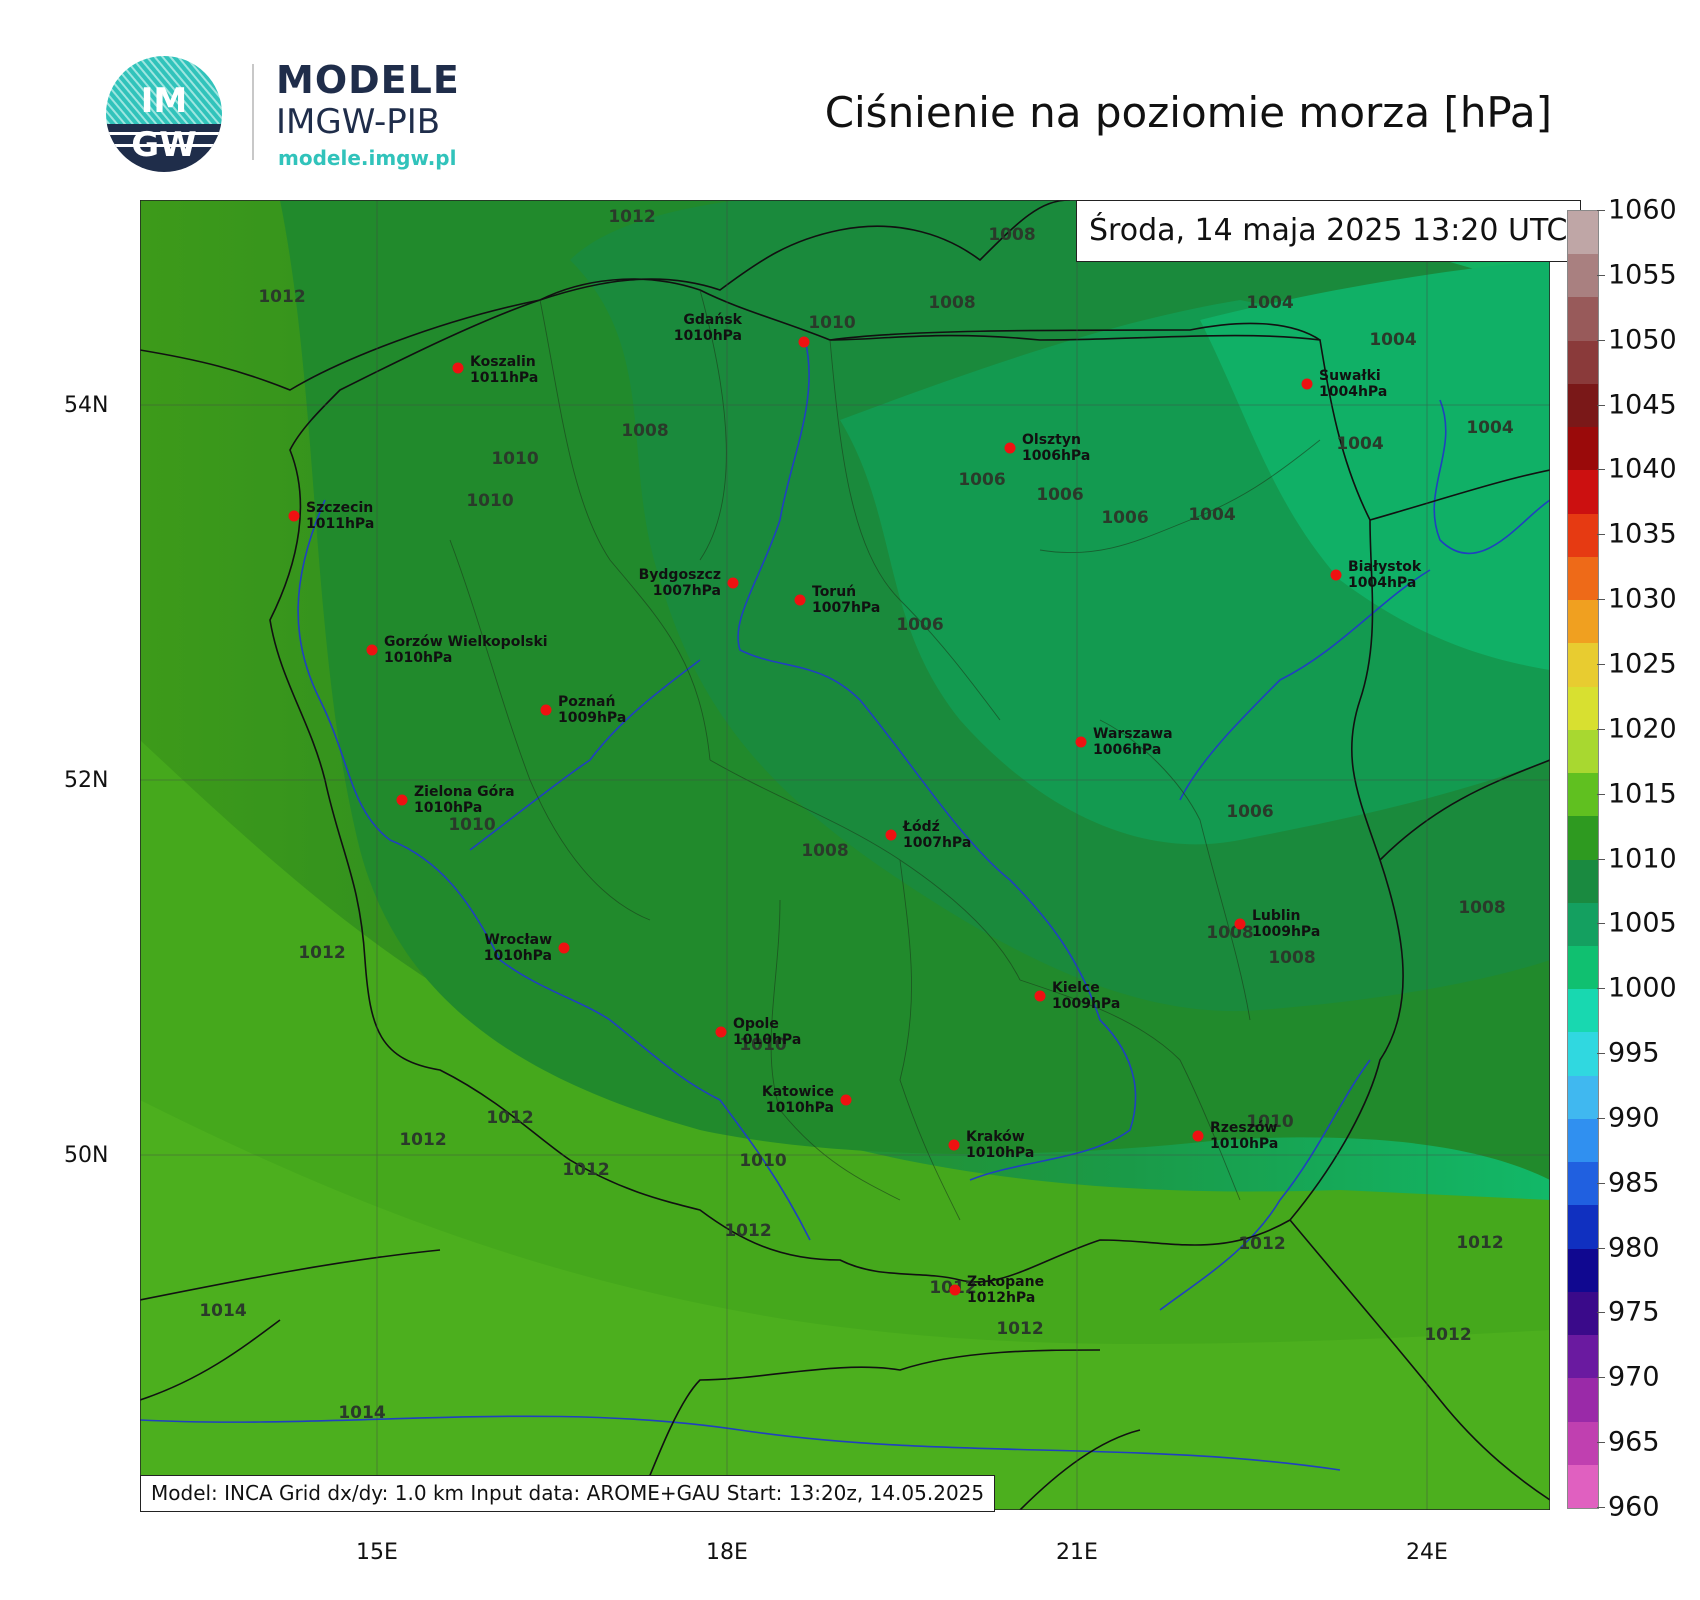 Image resolution: width=1700 pixels, height=1600 pixels. I want to click on city-name: Bydgoszcz, so click(680, 575).